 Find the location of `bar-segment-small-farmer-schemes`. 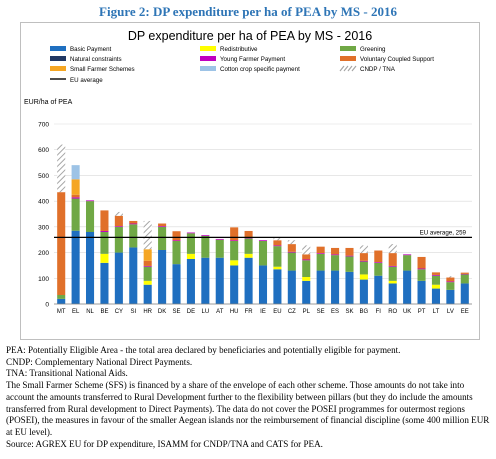

bar-segment-small-farmer-schemes is located at coordinates (147, 255).